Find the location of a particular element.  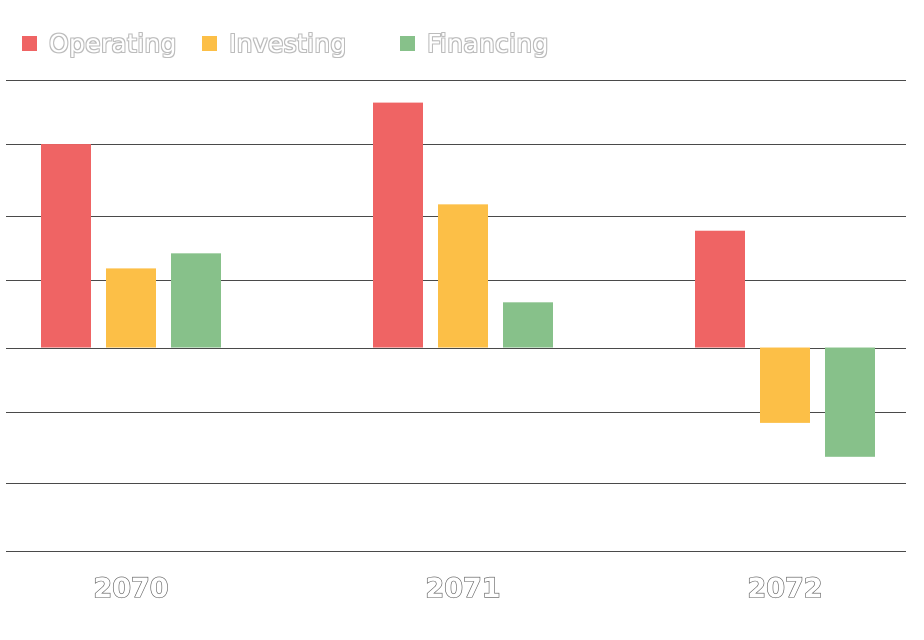

legend-swatch-financing is located at coordinates (407, 43).